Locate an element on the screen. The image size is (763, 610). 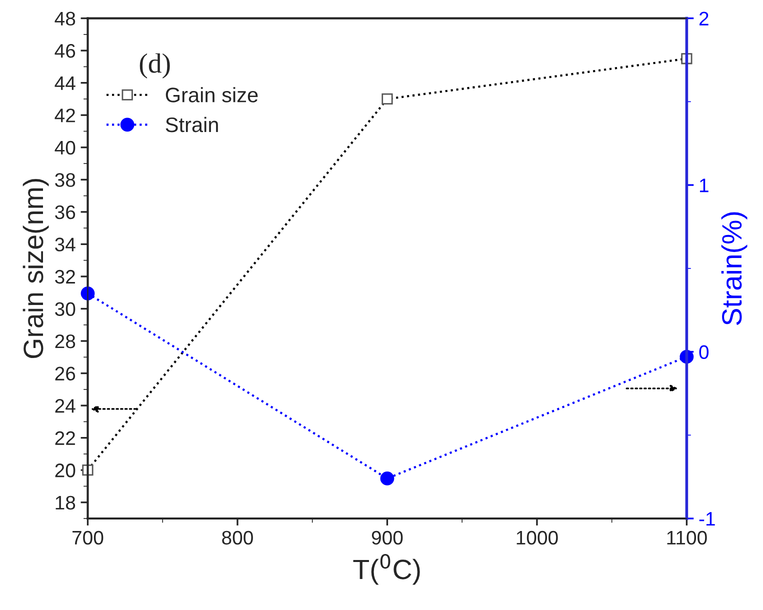
y-tick-label: 34 is located at coordinates (65, 245).